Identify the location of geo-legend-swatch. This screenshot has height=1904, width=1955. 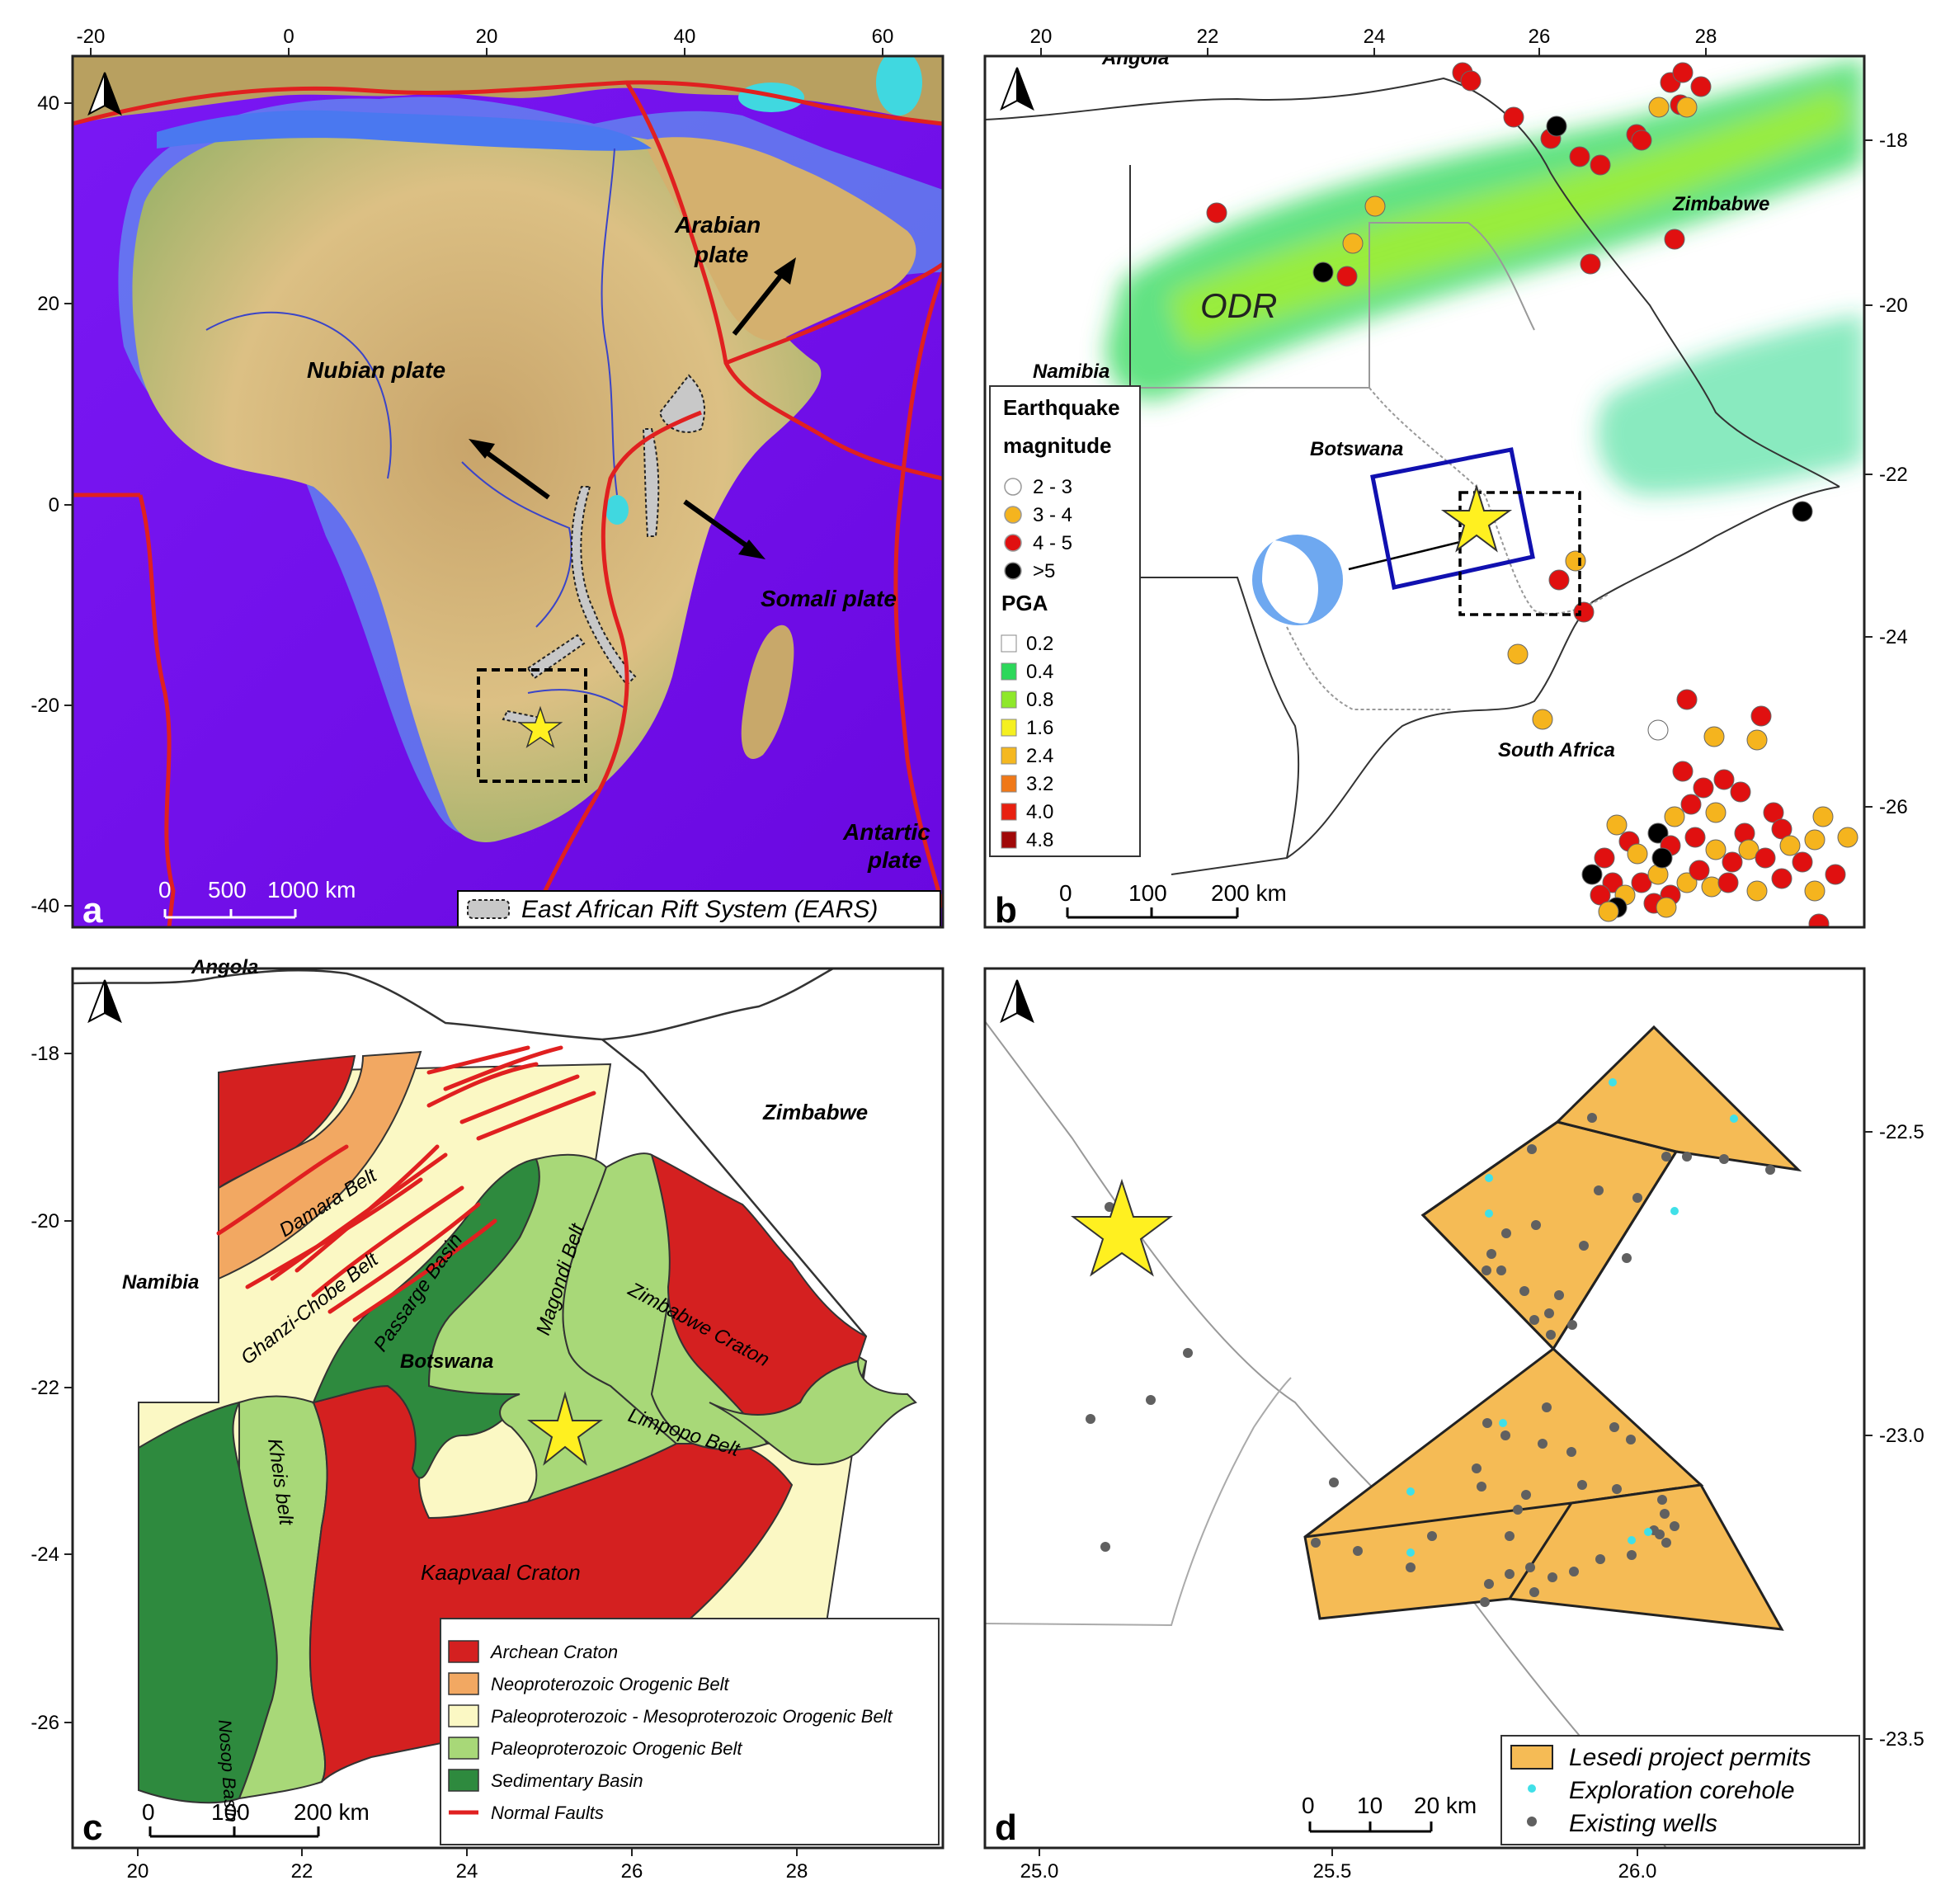
(463, 1651).